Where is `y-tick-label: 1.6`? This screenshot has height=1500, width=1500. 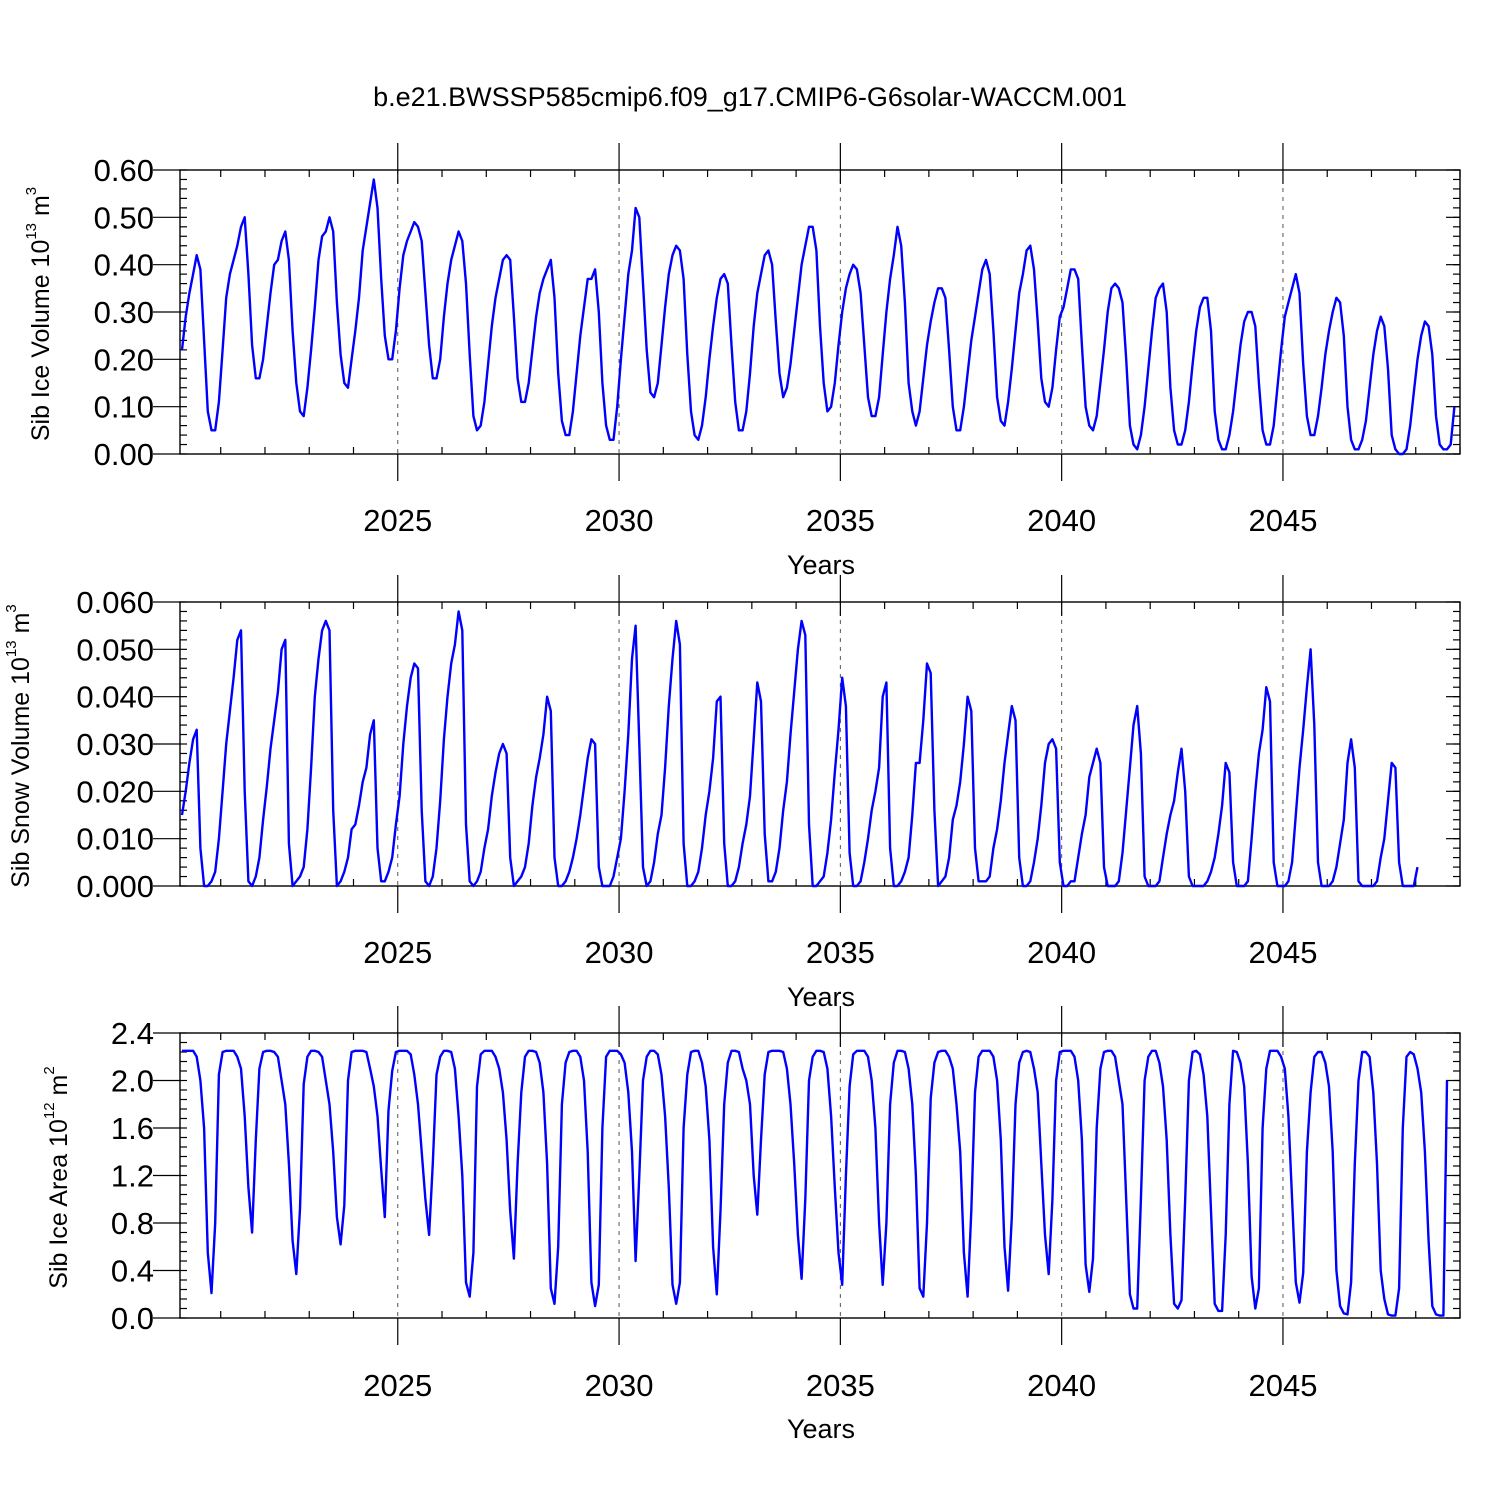 y-tick-label: 1.6 is located at coordinates (132, 1128).